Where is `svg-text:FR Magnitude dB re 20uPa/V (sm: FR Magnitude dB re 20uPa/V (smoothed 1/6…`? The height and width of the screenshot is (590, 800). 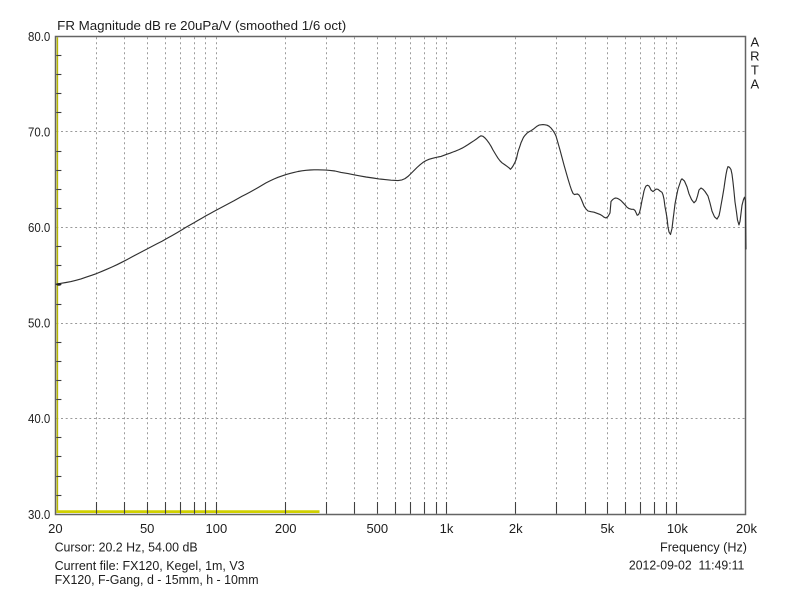 svg-text:FR Magnitude dB re 20uPa/V (sm: FR Magnitude dB re 20uPa/V (smoothed 1/6… is located at coordinates (201, 25).